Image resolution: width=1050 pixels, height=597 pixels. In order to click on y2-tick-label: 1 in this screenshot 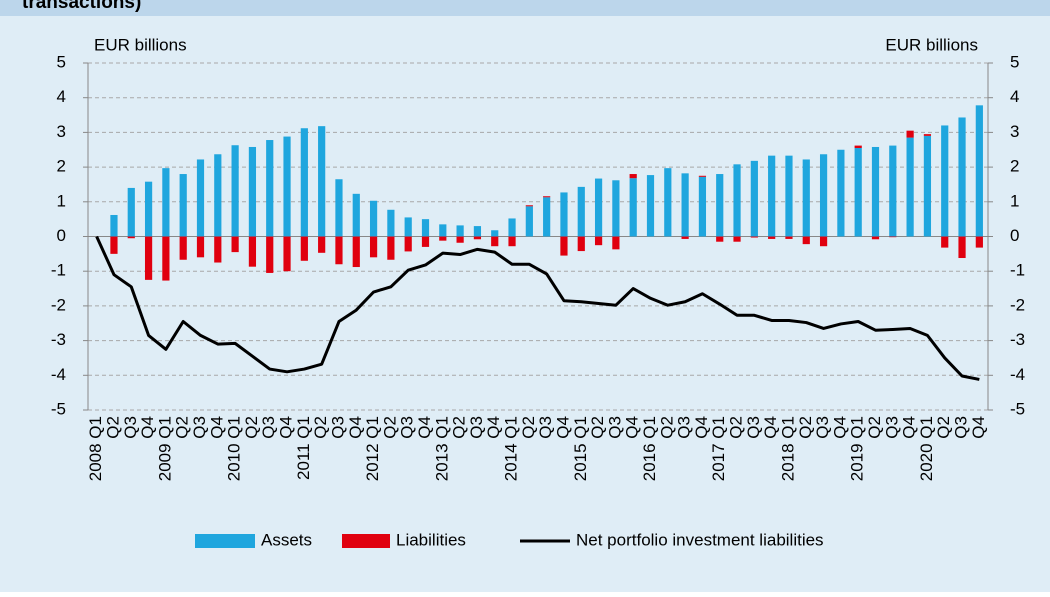, I will do `click(1014, 200)`.